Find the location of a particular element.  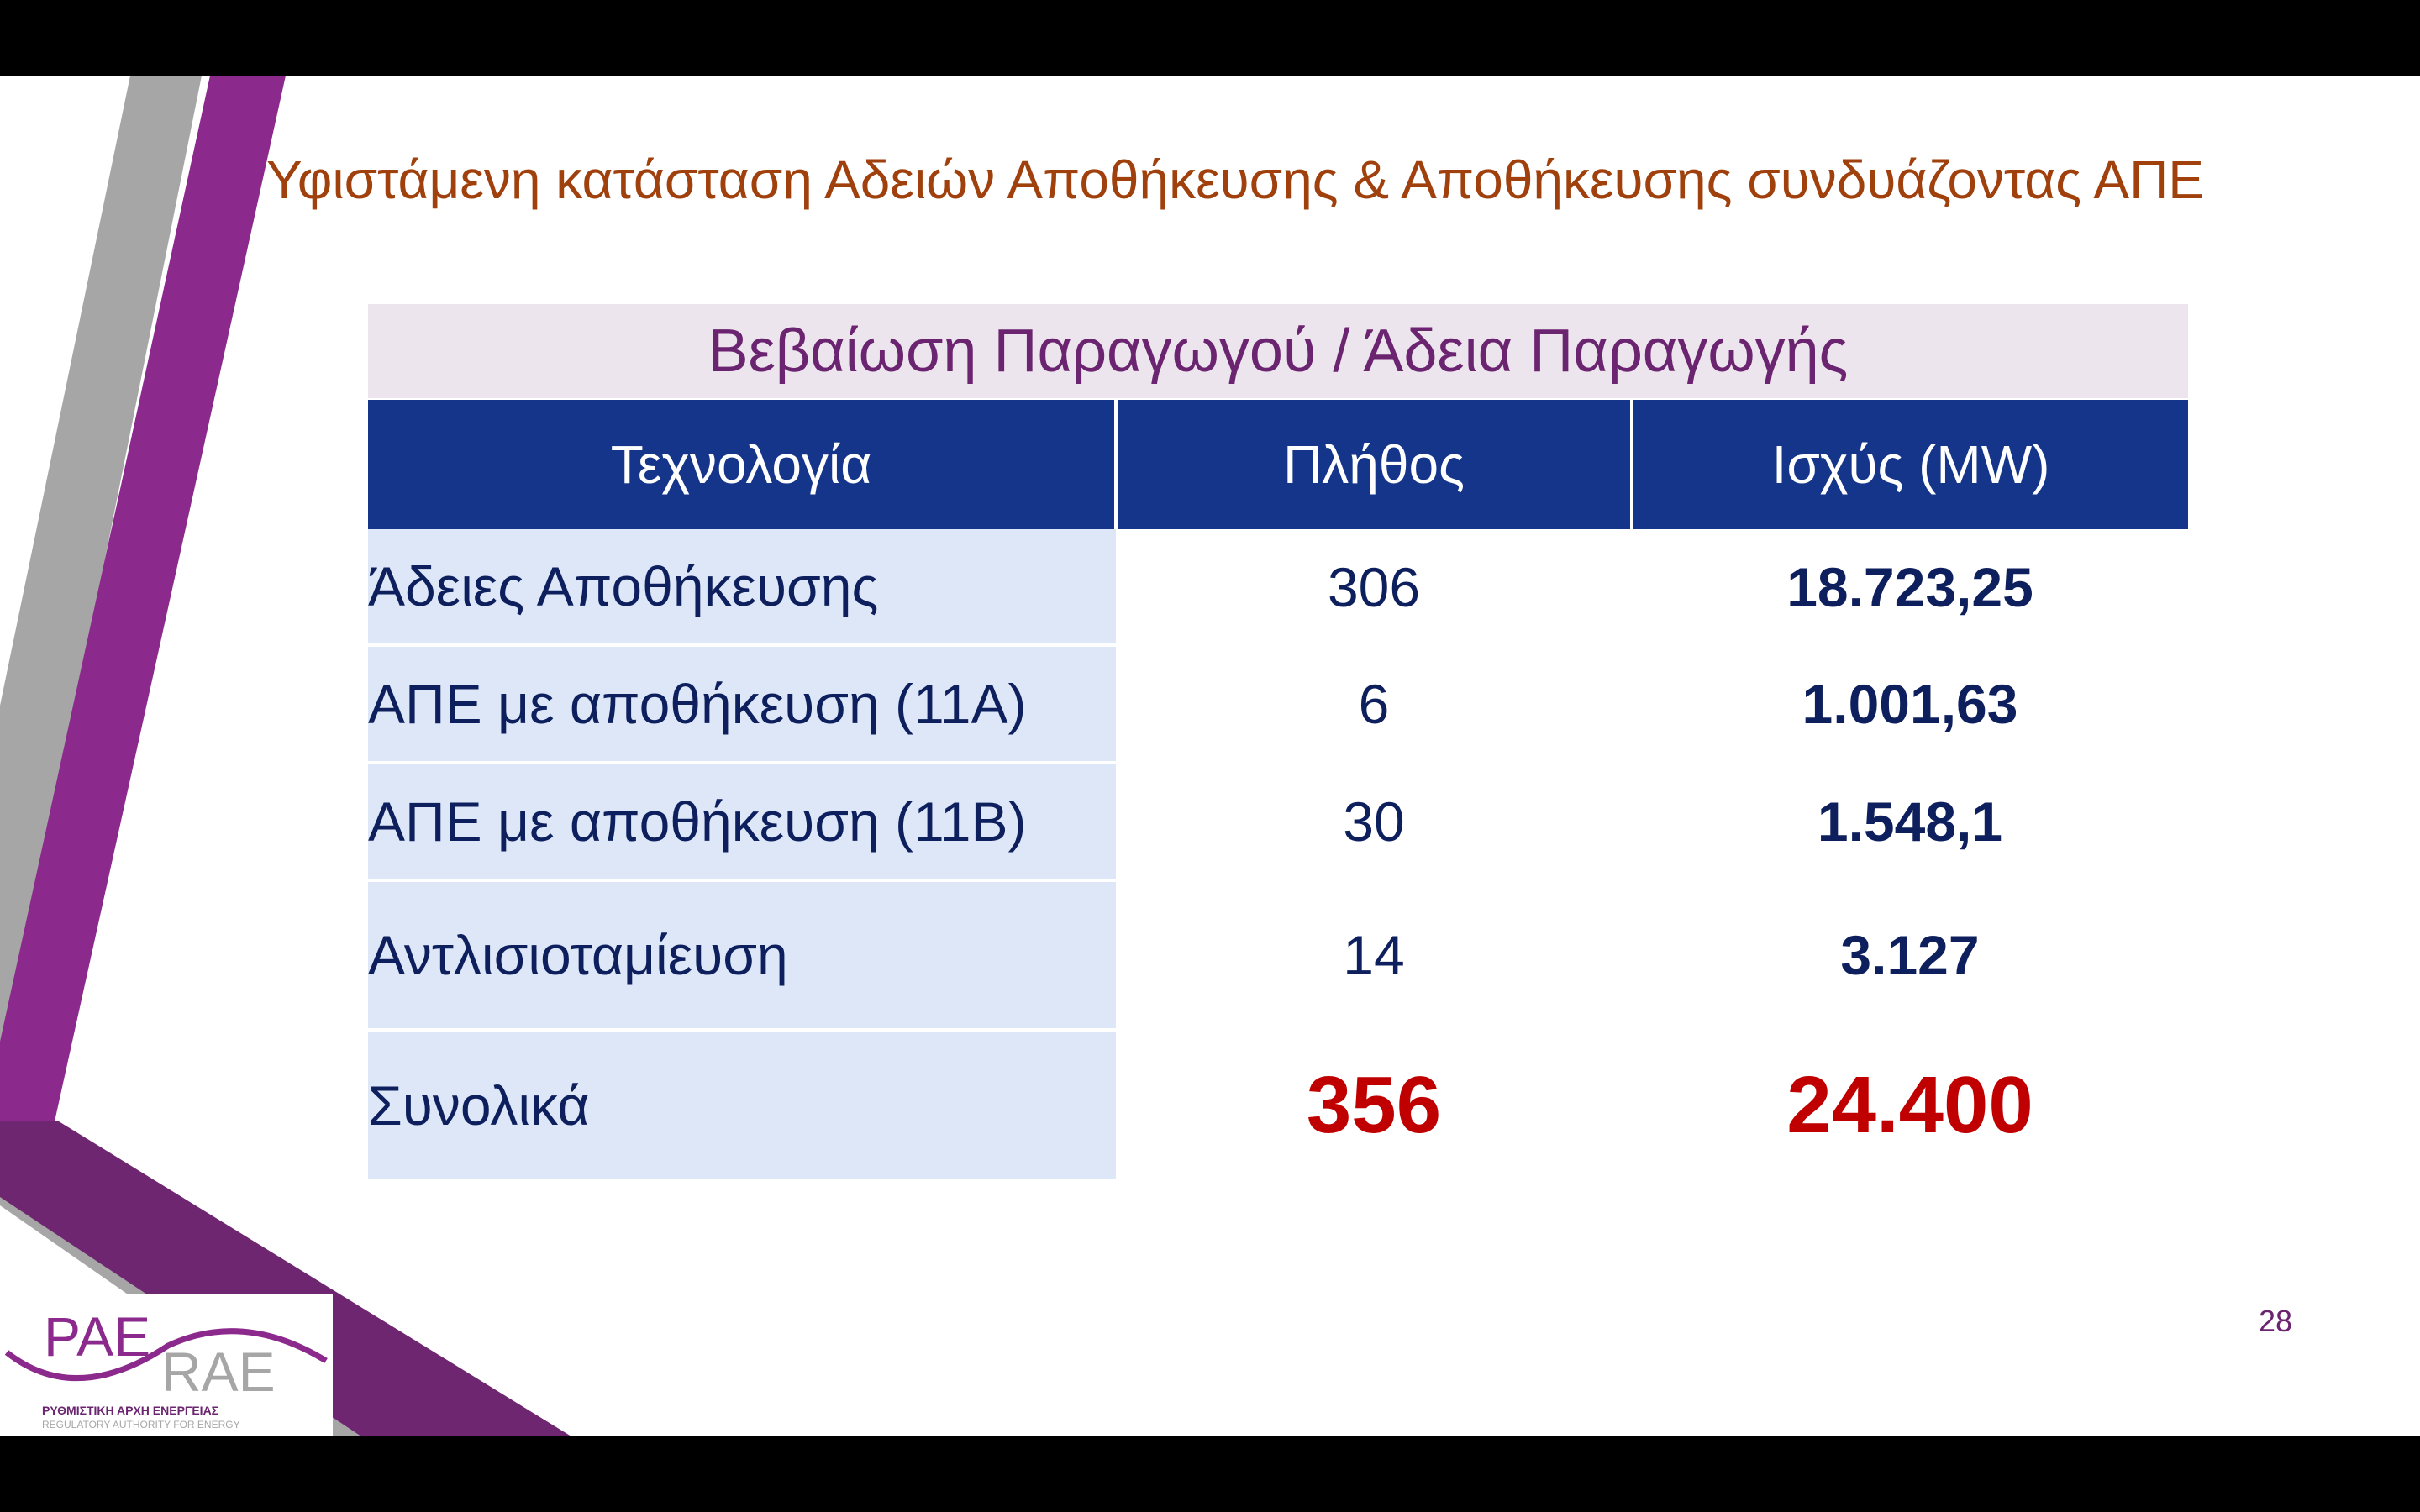

table-row: Αντλισιοταμίευση 14 3.127 is located at coordinates (1278, 956).